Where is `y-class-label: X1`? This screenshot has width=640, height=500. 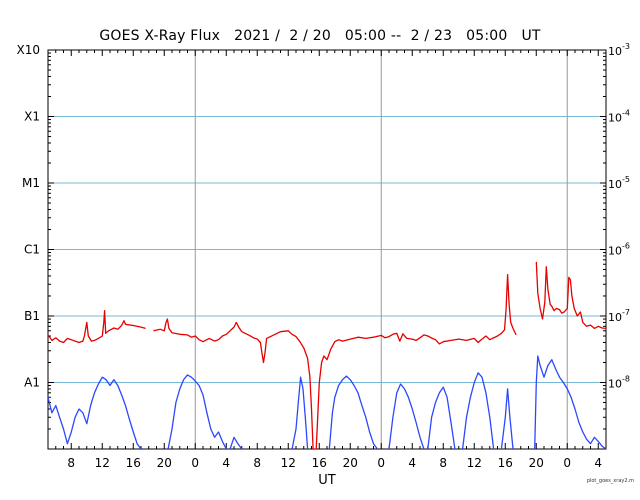
y-class-label: X1 is located at coordinates (32, 117).